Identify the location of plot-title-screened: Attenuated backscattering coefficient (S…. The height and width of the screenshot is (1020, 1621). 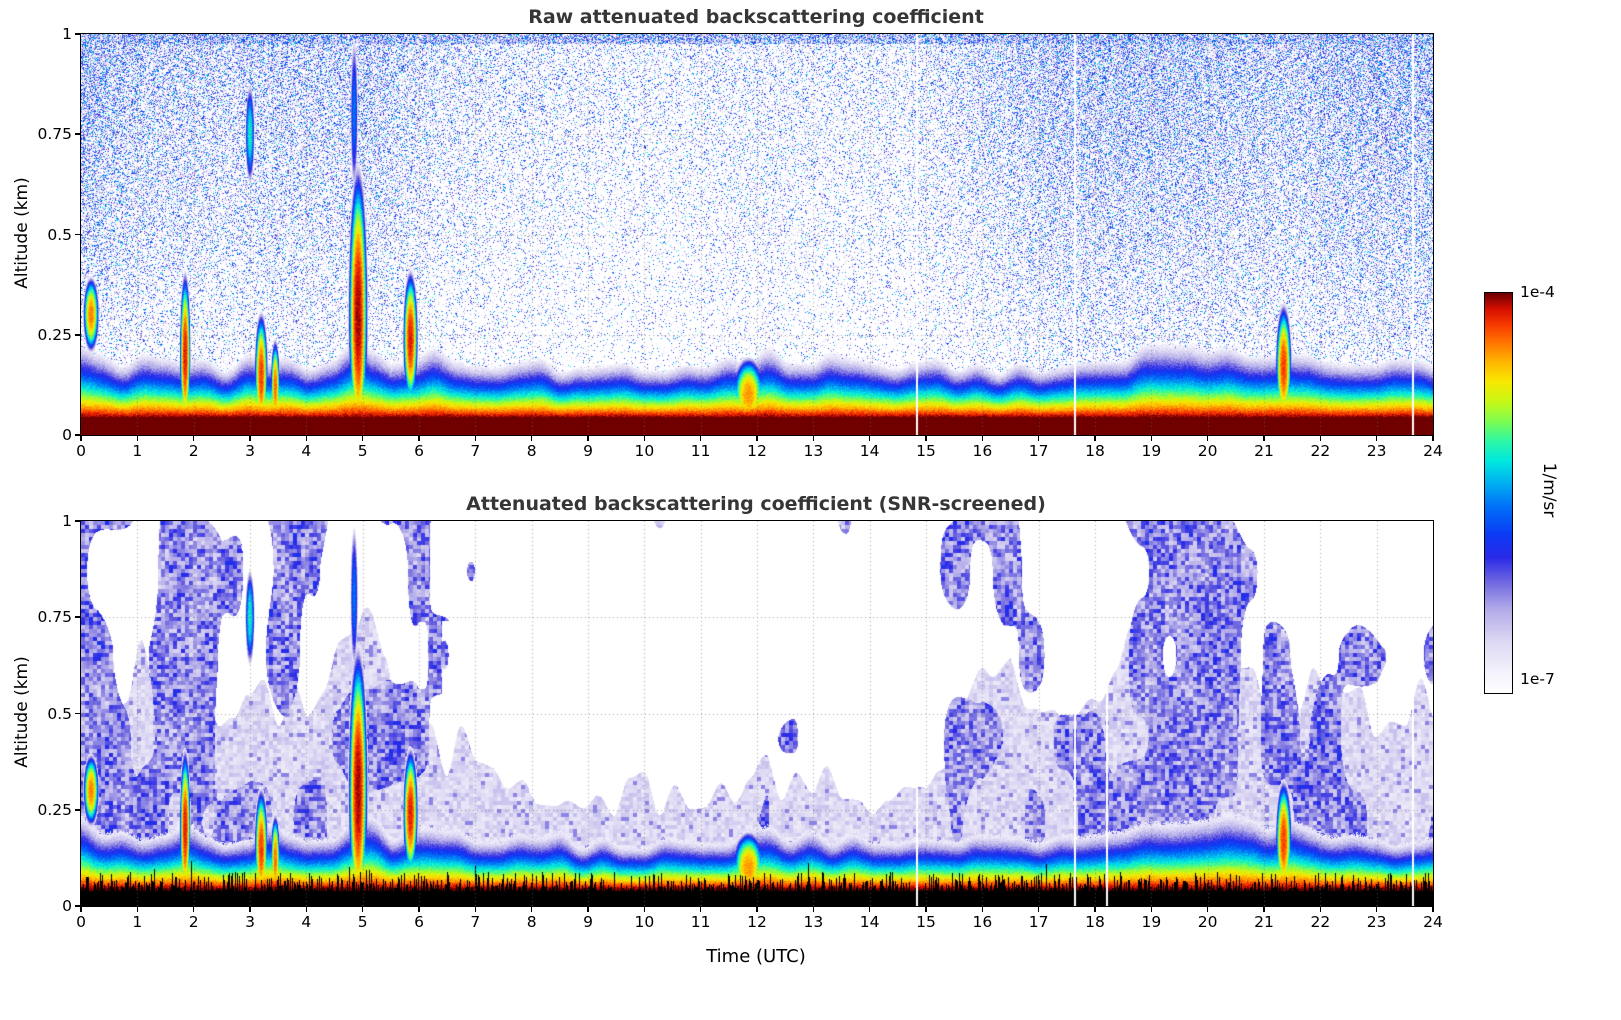
(756, 504).